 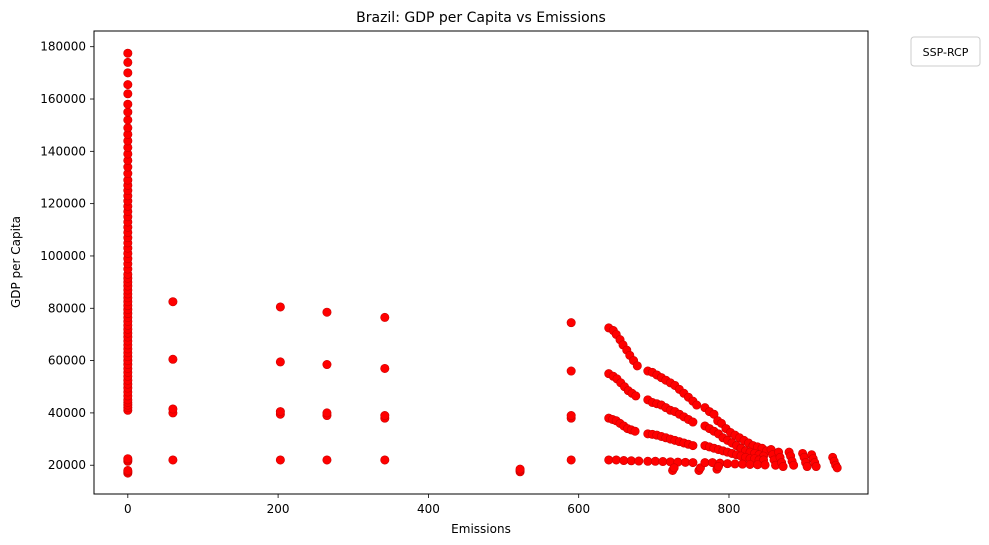 What do you see at coordinates (481, 18) in the screenshot?
I see `chart-title: Brazil: GDP per Capita vs Emissions` at bounding box center [481, 18].